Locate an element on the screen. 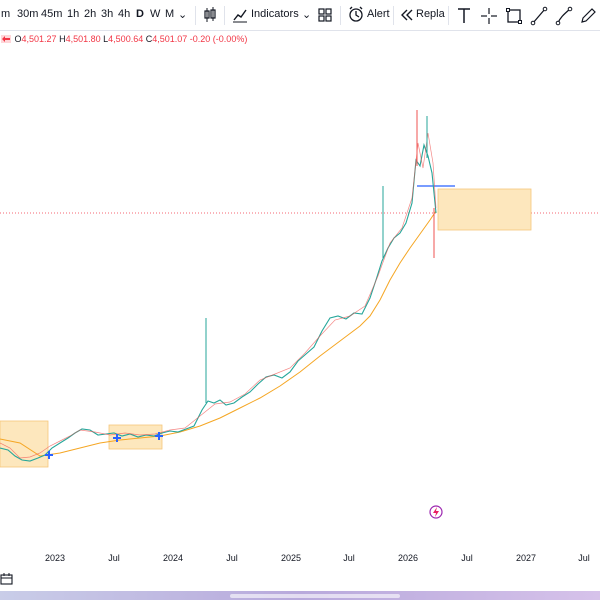 The width and height of the screenshot is (600, 600). trend-line-icon is located at coordinates (539, 16).